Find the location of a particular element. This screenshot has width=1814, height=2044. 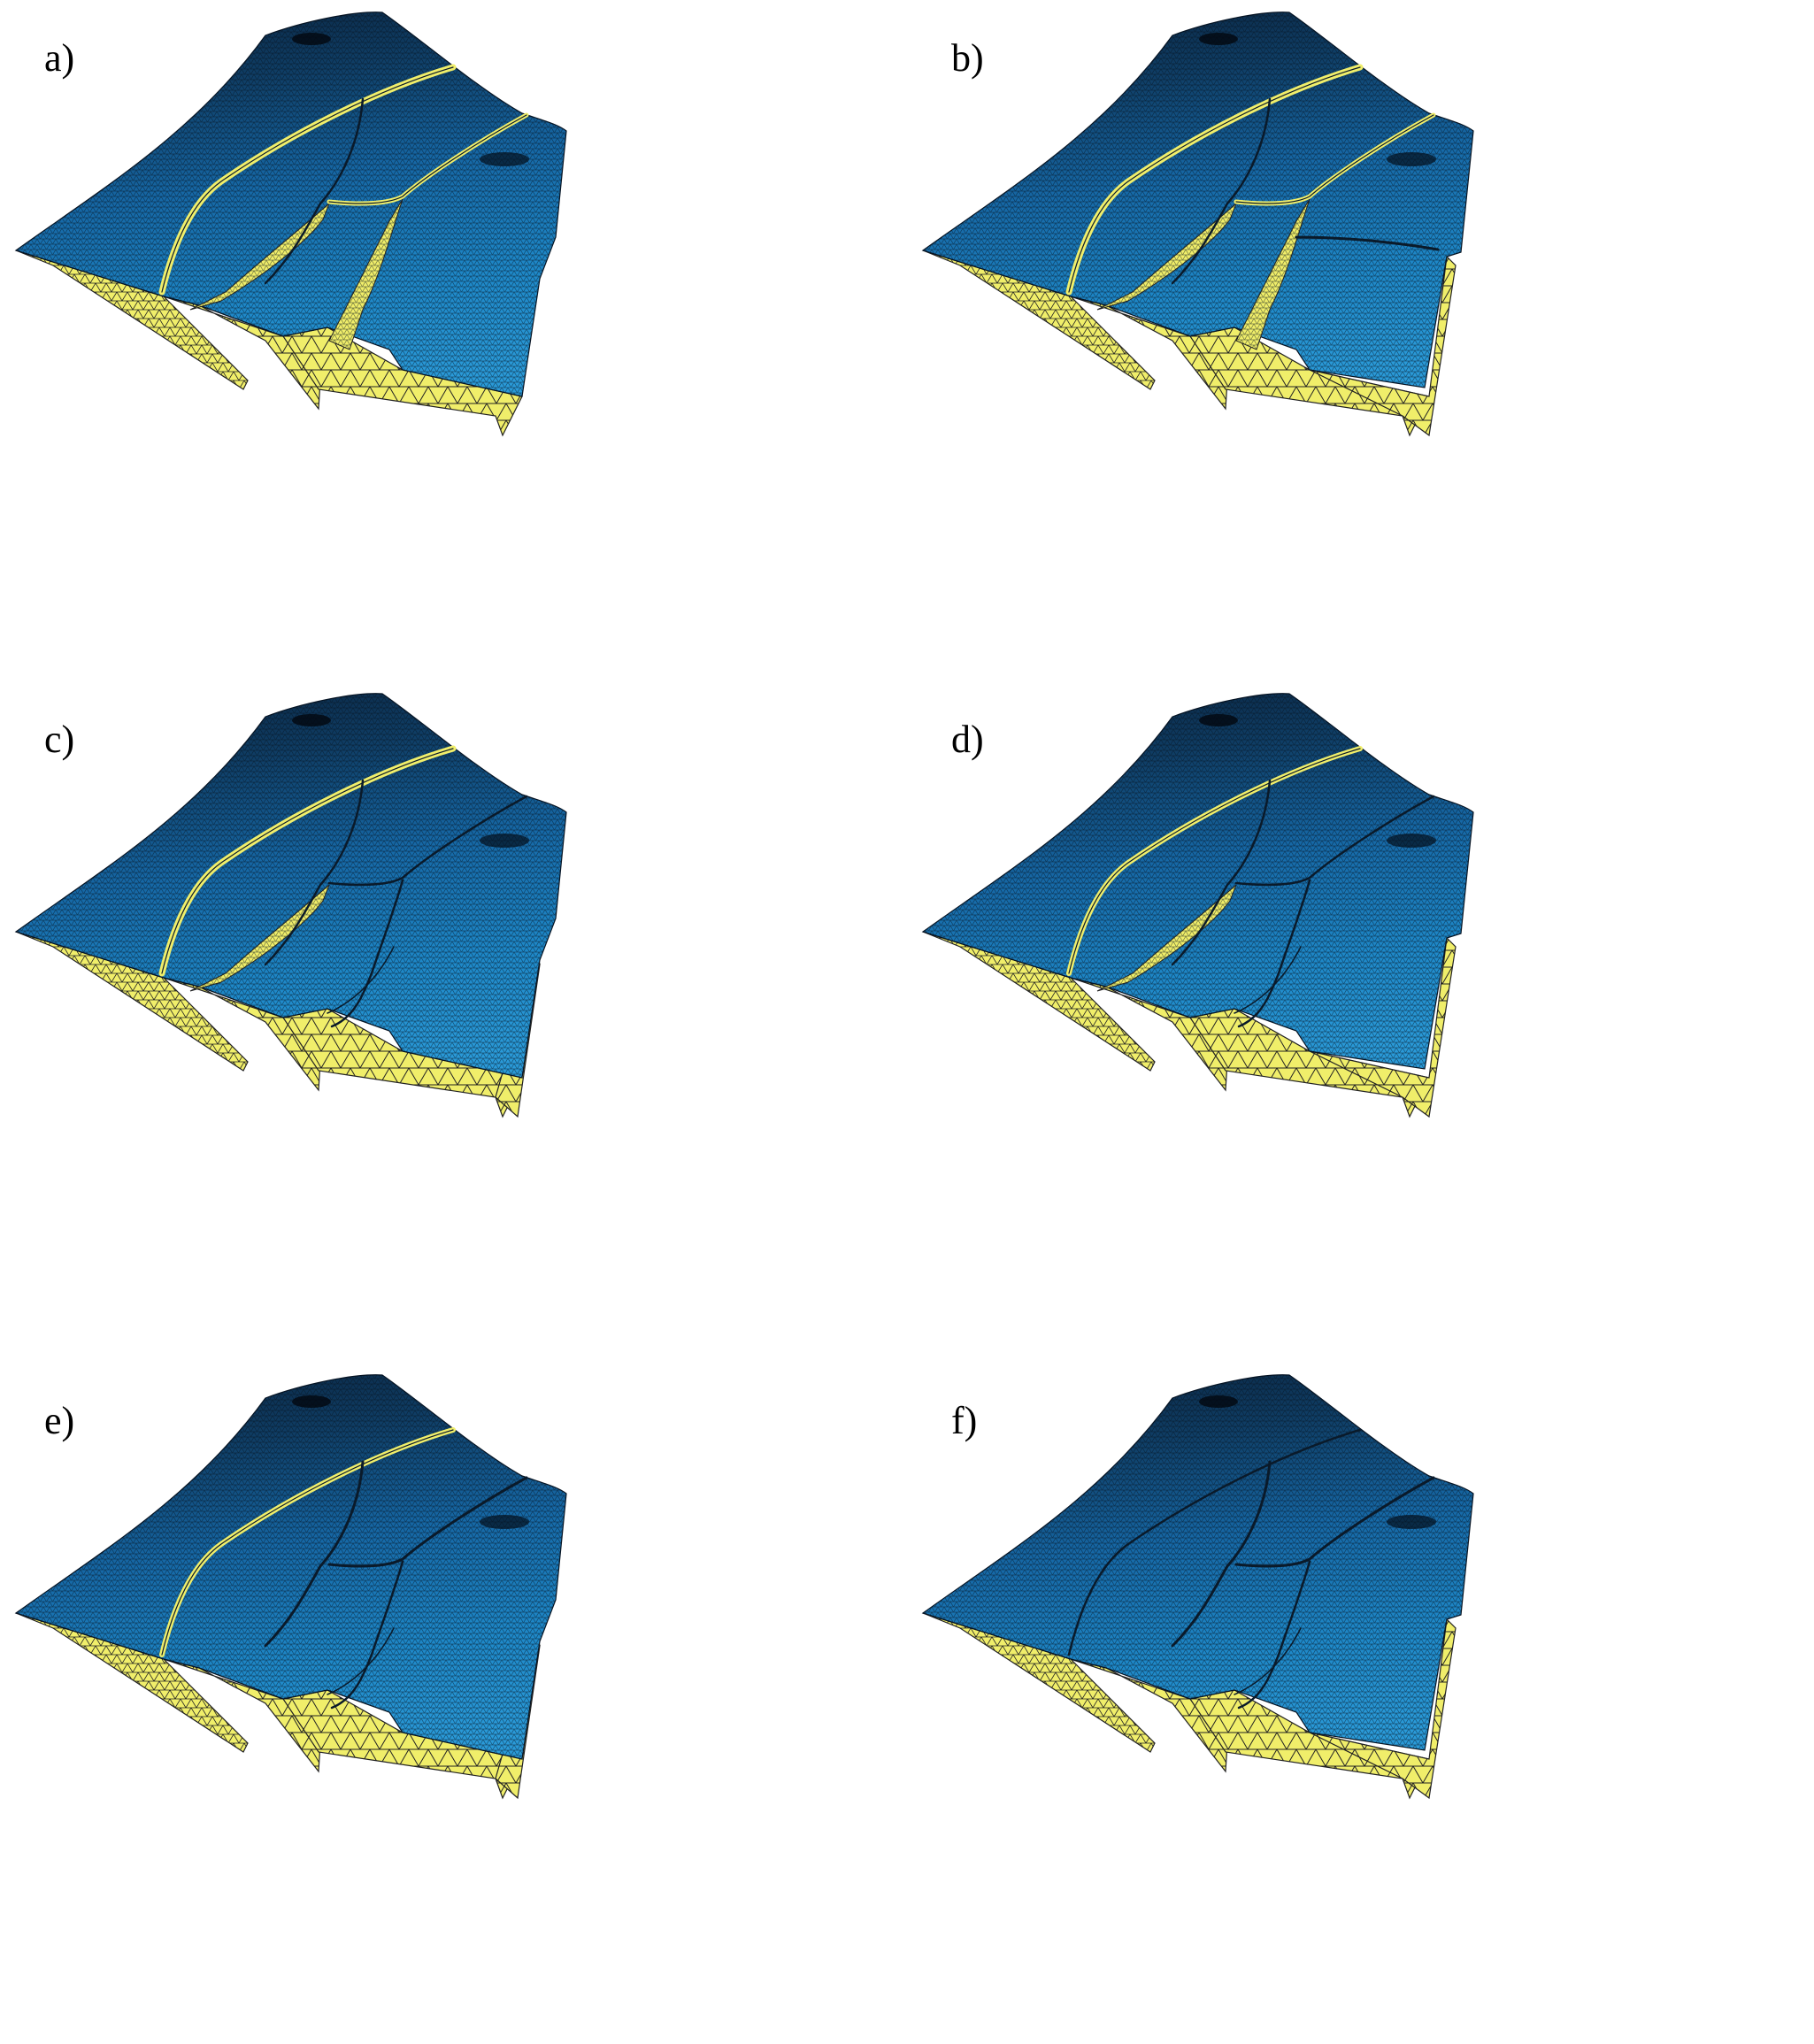

panel-label-f: f) is located at coordinates (965, 1420).